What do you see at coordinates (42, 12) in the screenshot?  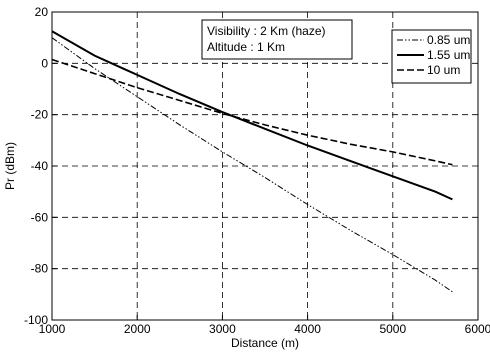 I see `y-tick-label-20: 20` at bounding box center [42, 12].